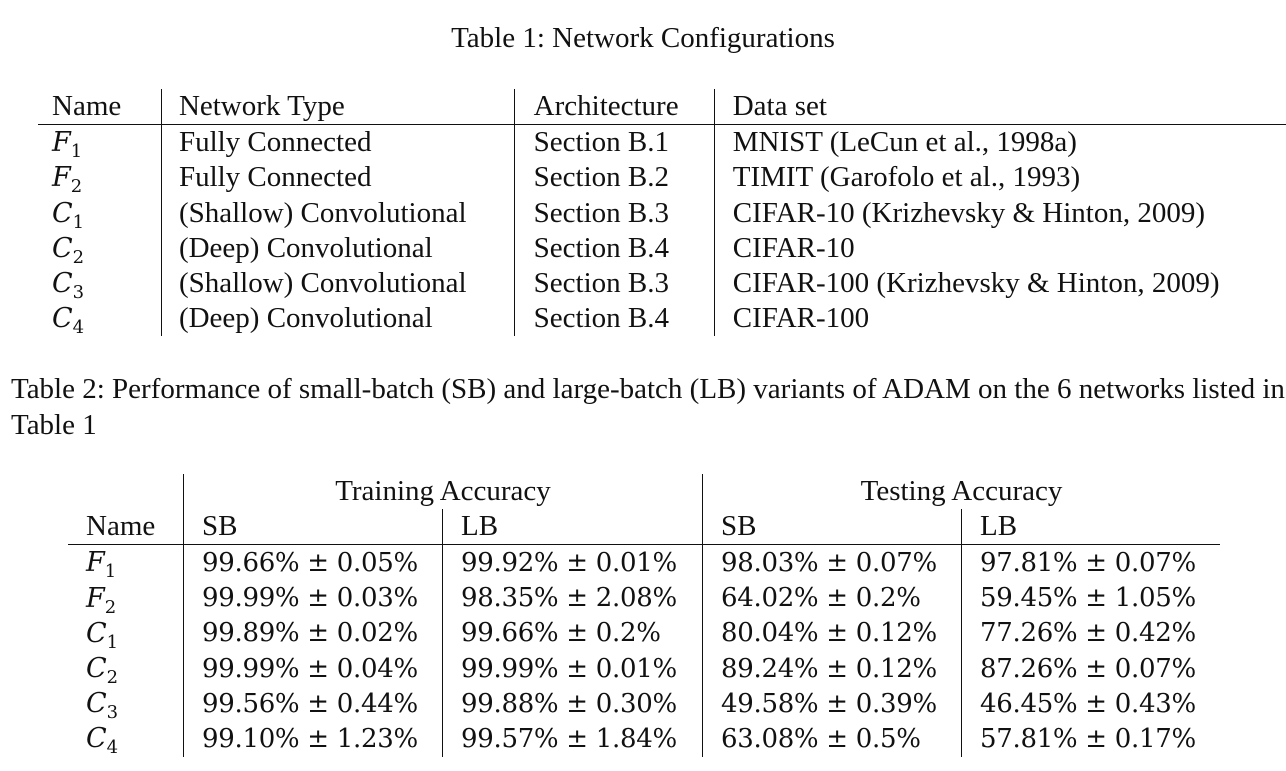 Image resolution: width=1286 pixels, height=771 pixels. What do you see at coordinates (999, 248) in the screenshot?
I see `data-set-cell: CIFAR-10` at bounding box center [999, 248].